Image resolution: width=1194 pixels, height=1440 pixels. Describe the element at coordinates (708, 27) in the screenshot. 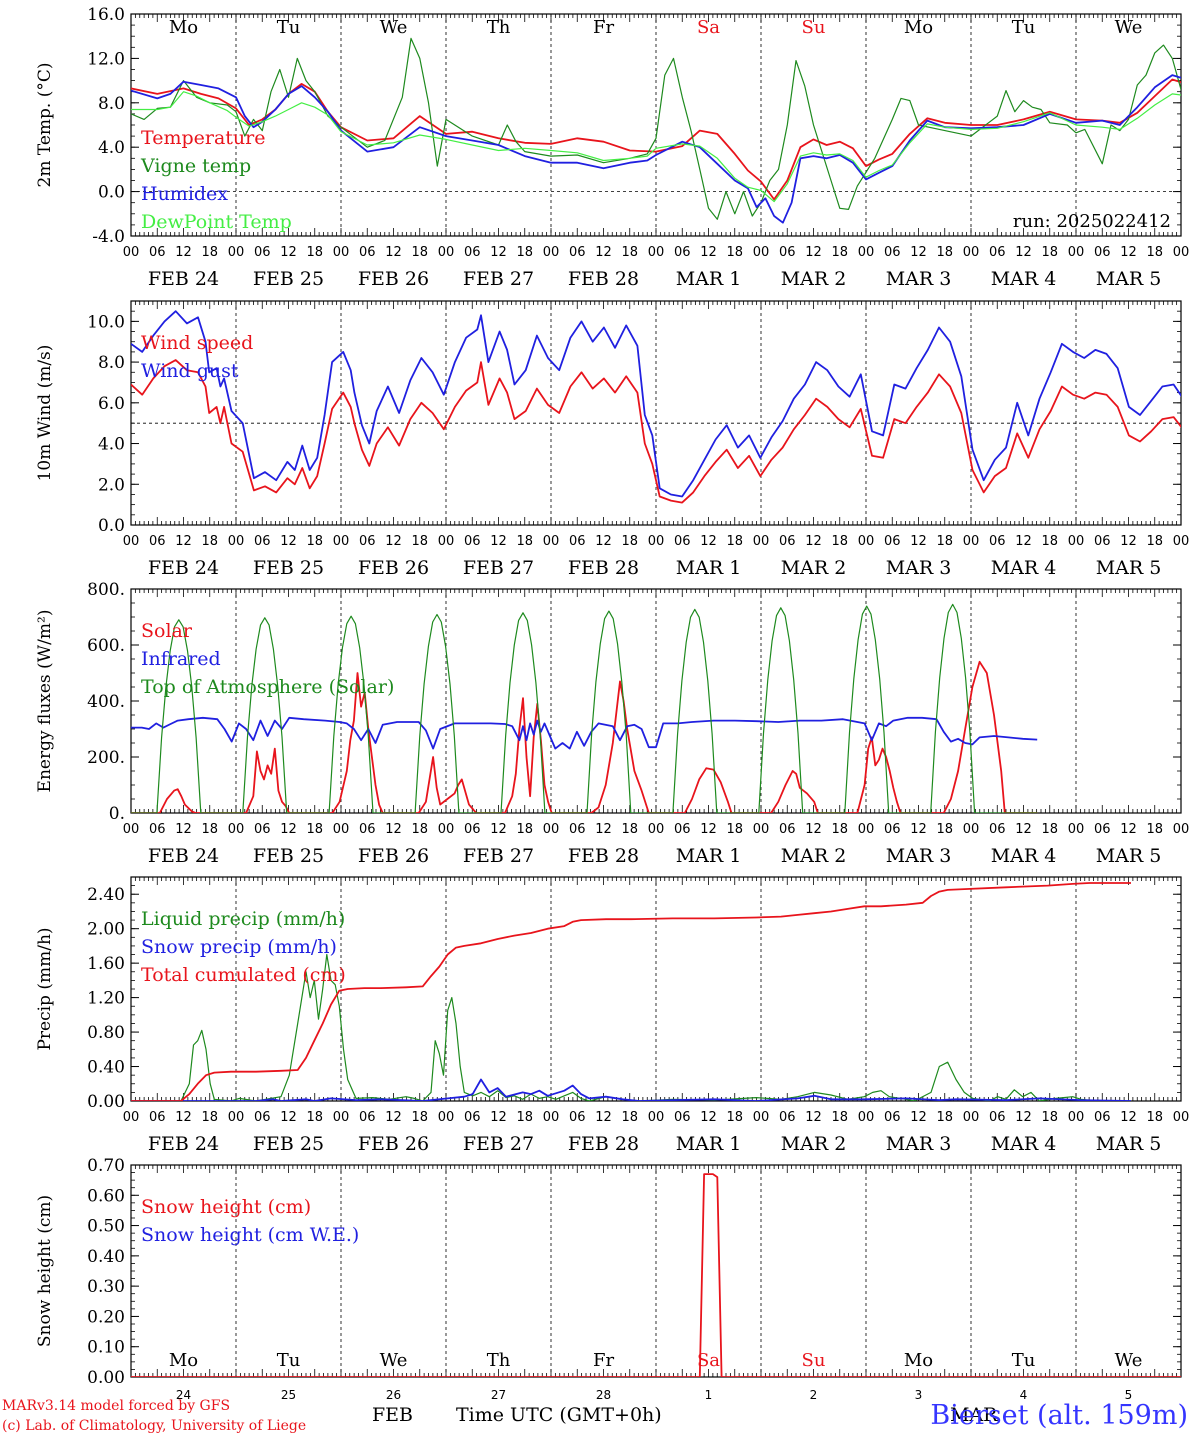

I see `weekday-label: Sa` at that location.